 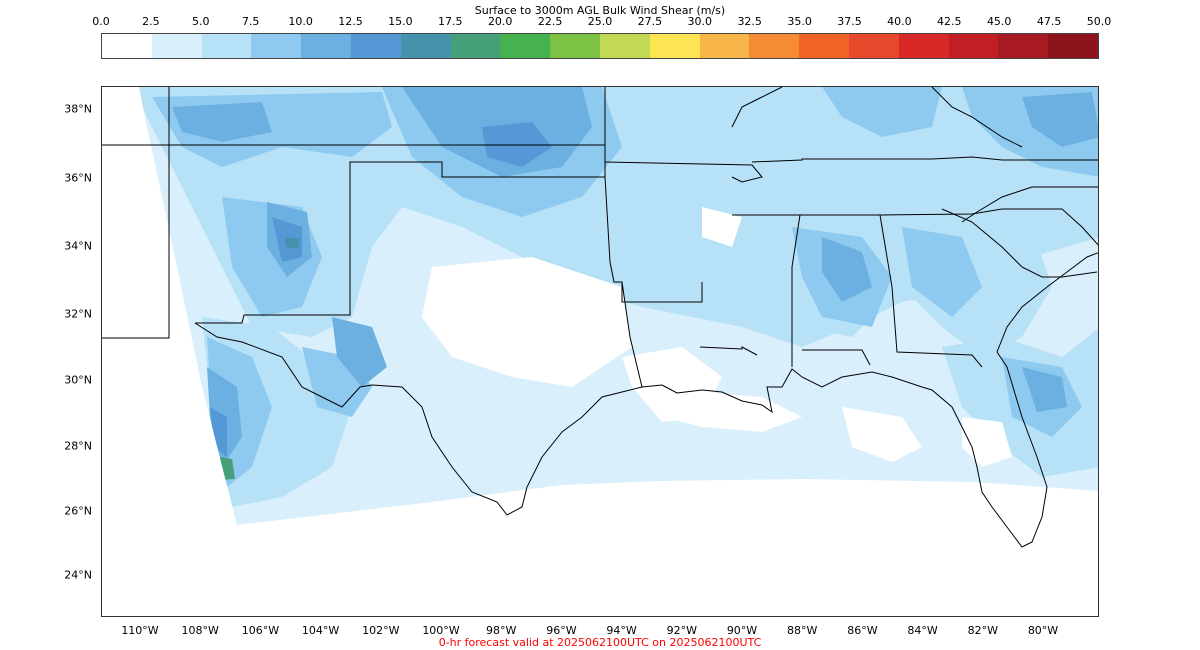 I want to click on latitude-label: 32°N, so click(x=78, y=314).